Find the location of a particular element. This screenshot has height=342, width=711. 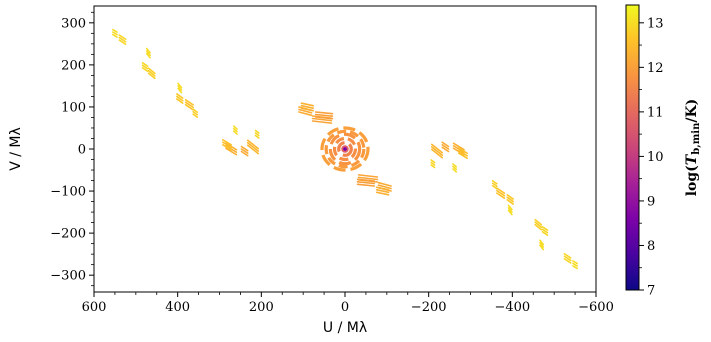

y-tick-label: −100 is located at coordinates (68, 192).